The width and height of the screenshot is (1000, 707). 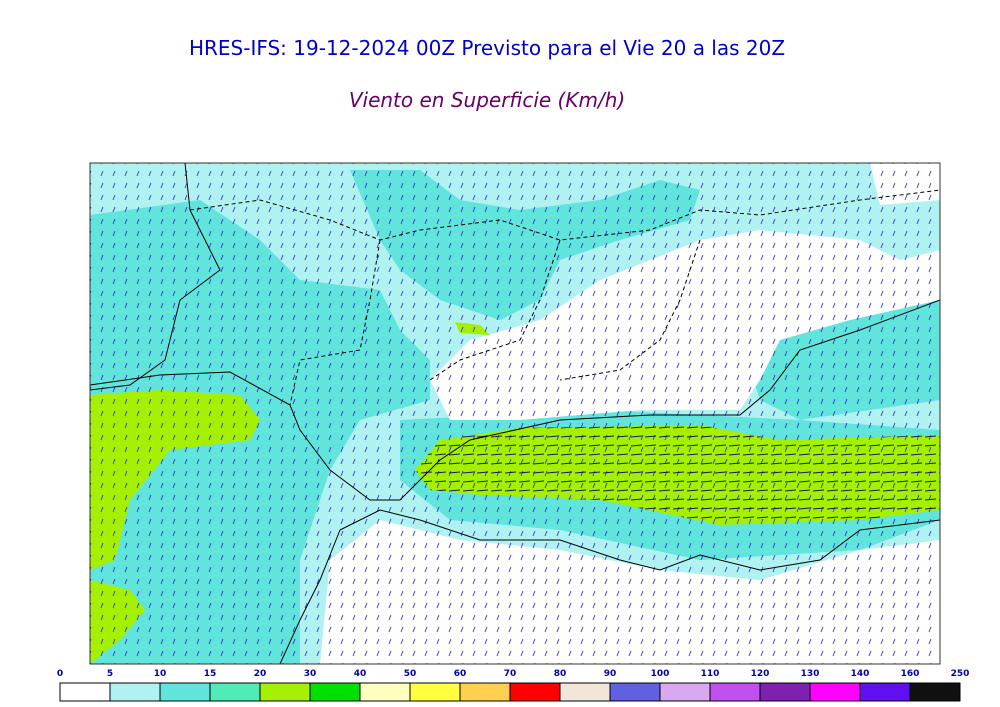 What do you see at coordinates (660, 674) in the screenshot?
I see `colorbar-label: 100` at bounding box center [660, 674].